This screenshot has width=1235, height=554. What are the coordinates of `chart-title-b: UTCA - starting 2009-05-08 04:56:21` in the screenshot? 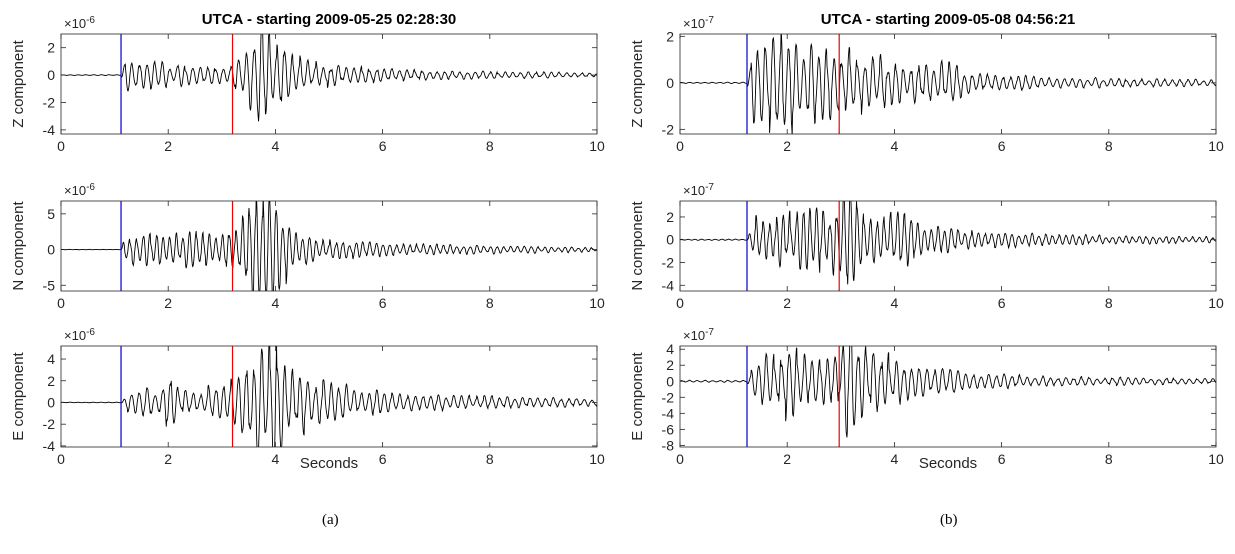 It's located at (948, 19).